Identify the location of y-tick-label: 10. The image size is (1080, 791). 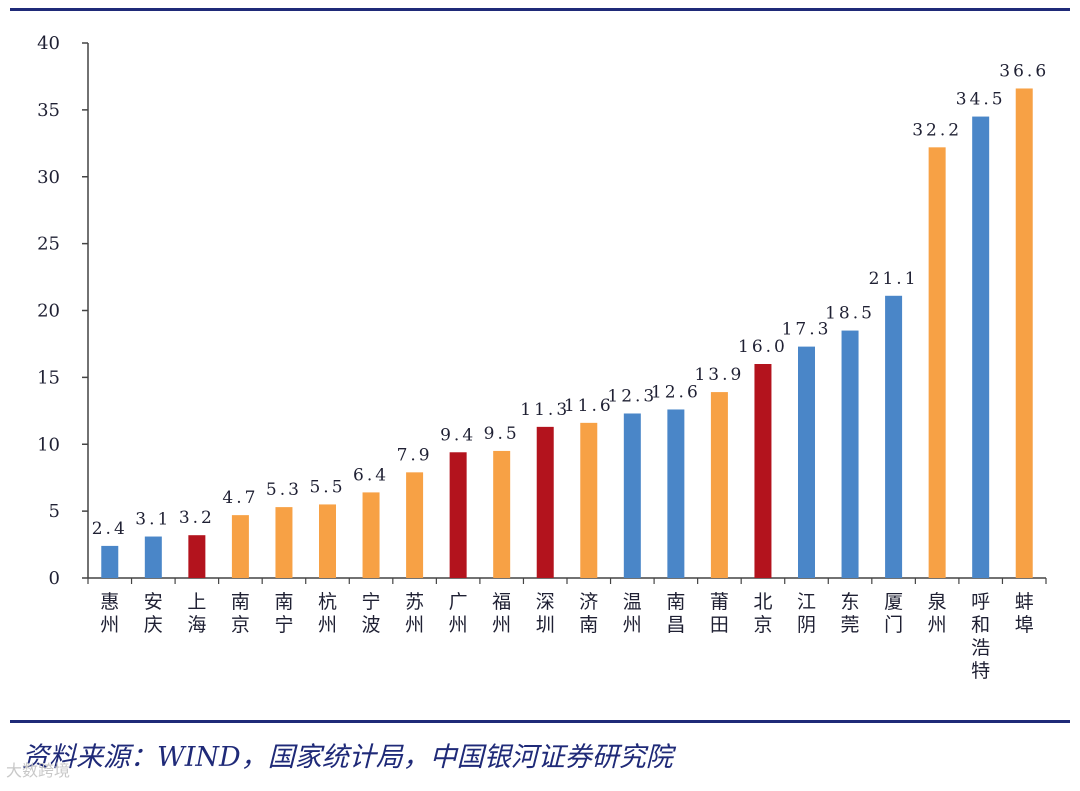
(48, 444).